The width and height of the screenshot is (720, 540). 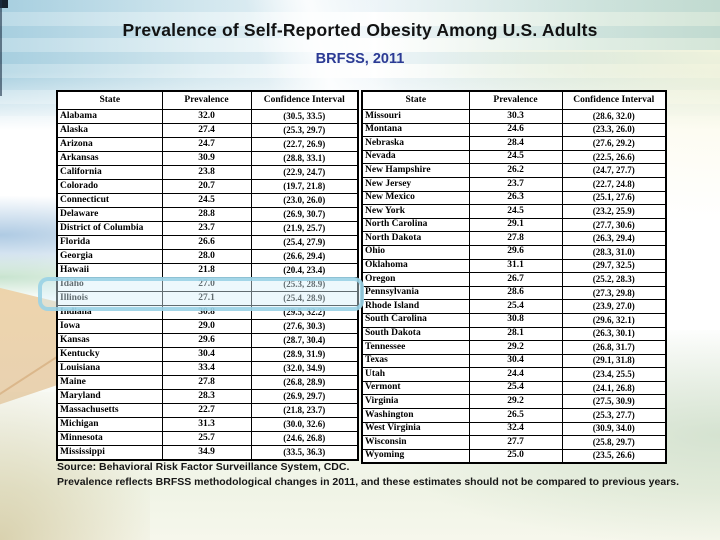 I want to click on prevalence-cell: 30.9, so click(x=206, y=158).